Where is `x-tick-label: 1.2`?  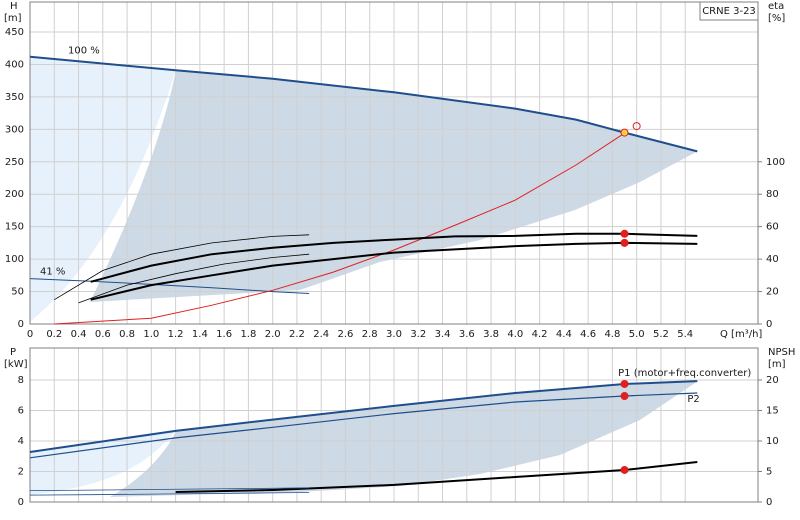 x-tick-label: 1.2 is located at coordinates (176, 334).